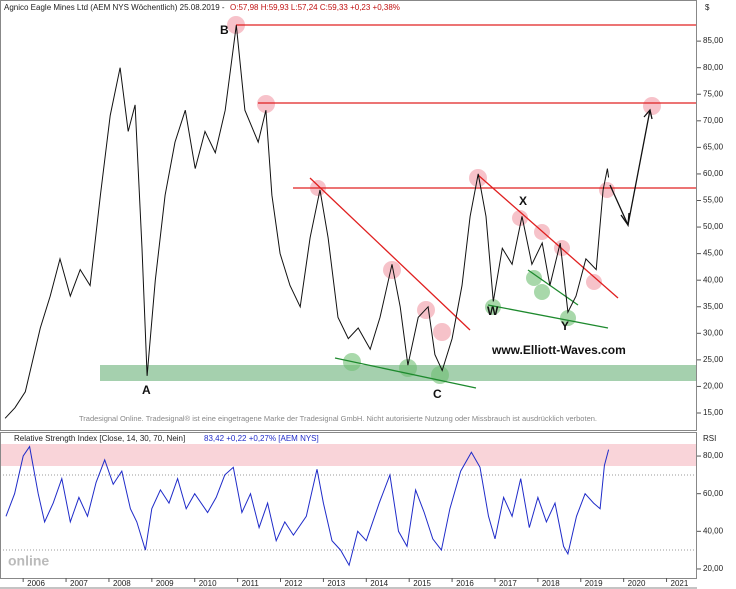 This screenshot has height=589, width=736. Describe the element at coordinates (208, 583) in the screenshot. I see `x-tick-label: 2010` at that location.